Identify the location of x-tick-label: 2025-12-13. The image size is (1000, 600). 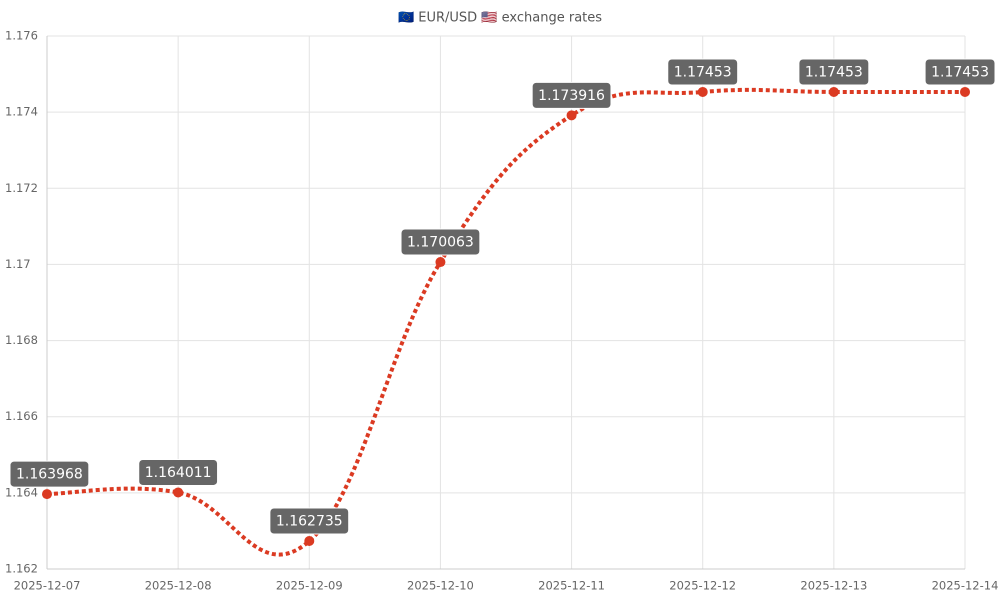
(833, 586).